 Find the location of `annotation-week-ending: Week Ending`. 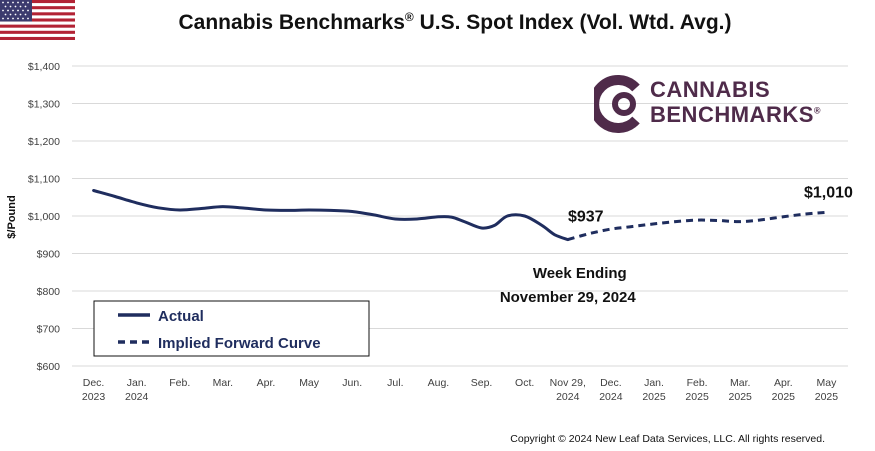

annotation-week-ending: Week Ending is located at coordinates (580, 273).